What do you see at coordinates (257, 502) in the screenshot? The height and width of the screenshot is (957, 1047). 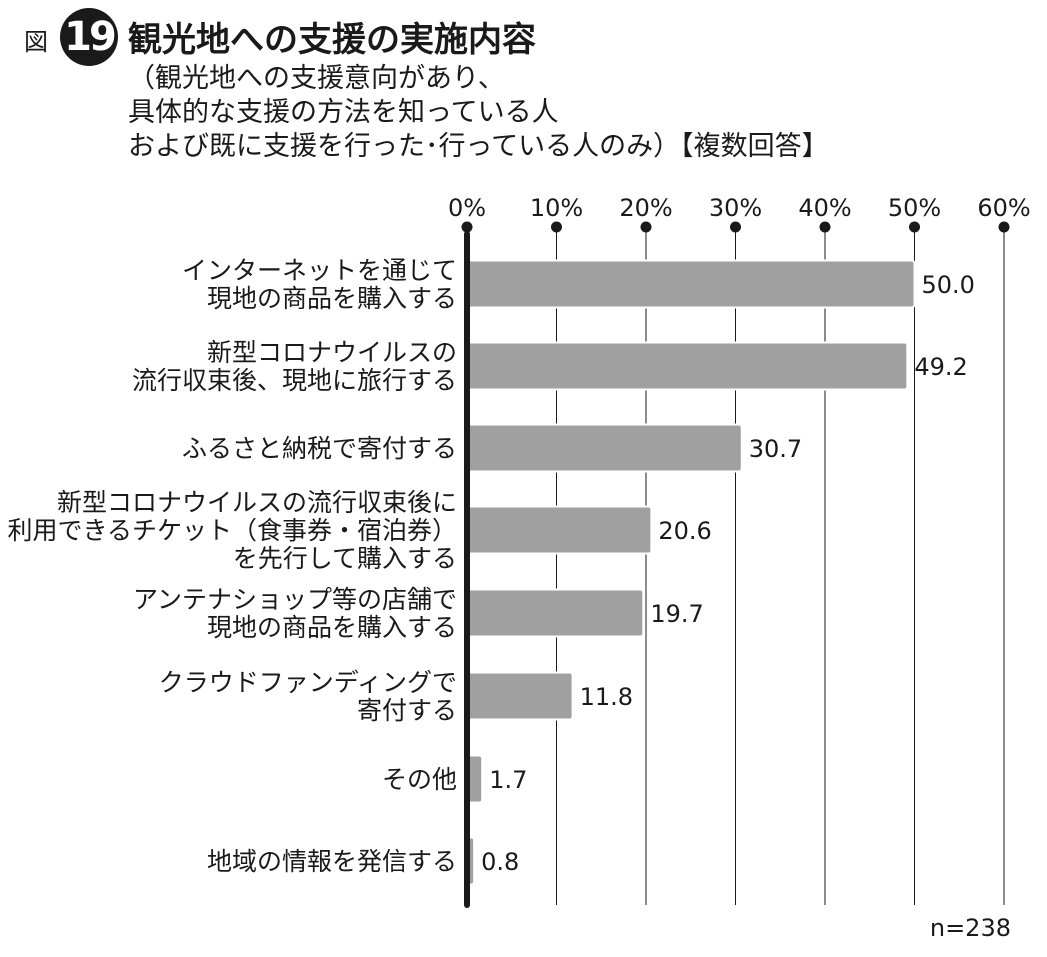 I see `category-label-line: 新型コロナウイルスの流行収束後に` at bounding box center [257, 502].